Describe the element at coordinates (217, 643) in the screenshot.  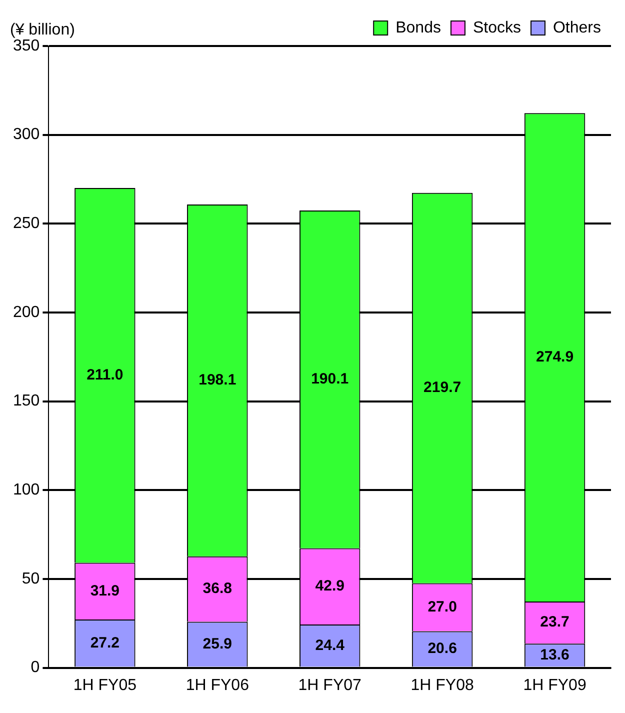
I see `data-label: 25.9` at that location.